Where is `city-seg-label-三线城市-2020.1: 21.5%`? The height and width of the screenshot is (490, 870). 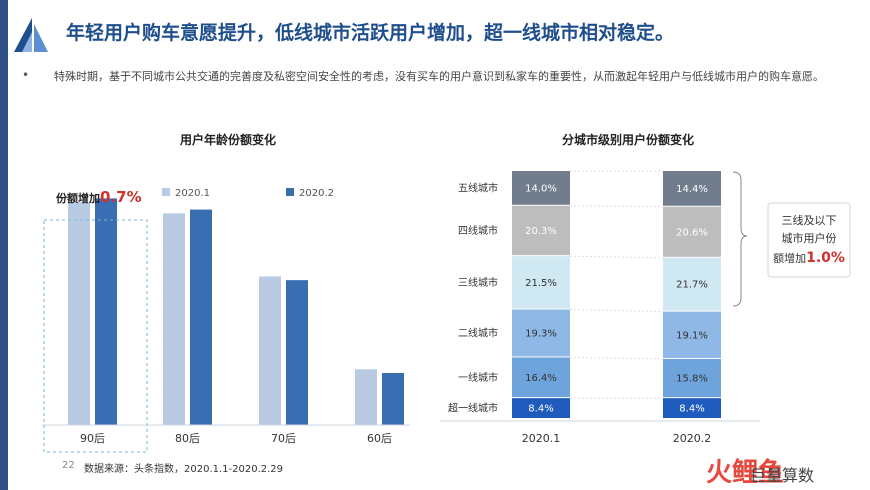 city-seg-label-三线城市-2020.1: 21.5% is located at coordinates (541, 283).